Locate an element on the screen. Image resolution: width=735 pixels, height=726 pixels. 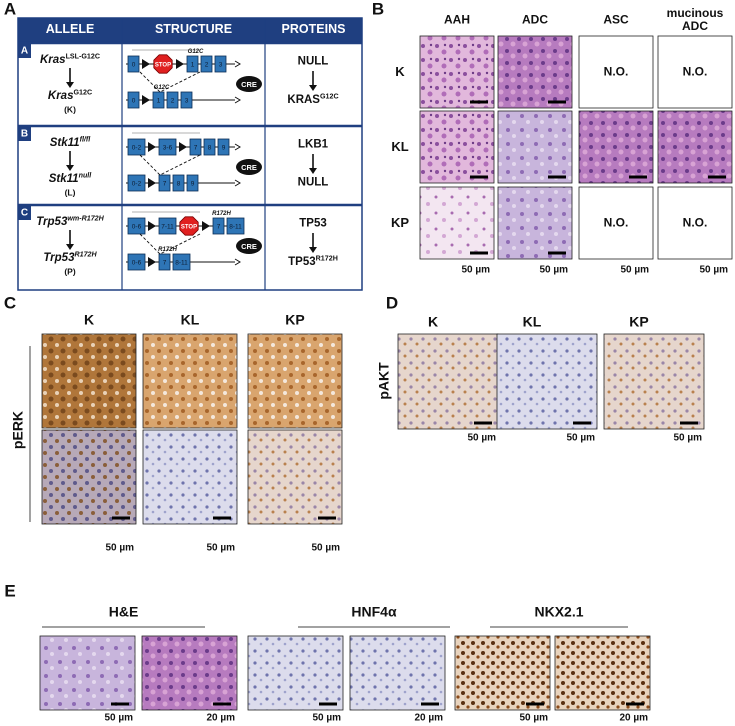
panel-label: A is located at coordinates (10, 9).